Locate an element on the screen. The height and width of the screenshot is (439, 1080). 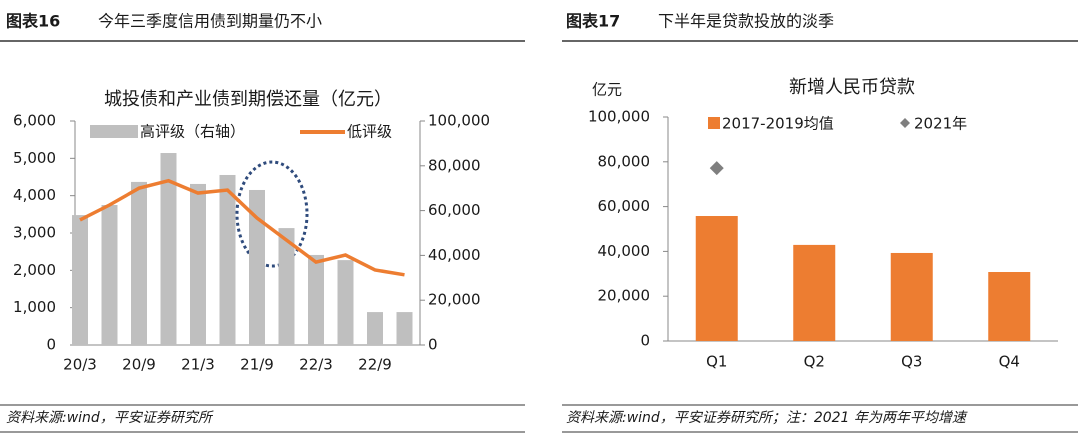
y-tick-label: 4,000 is located at coordinates (34, 195).